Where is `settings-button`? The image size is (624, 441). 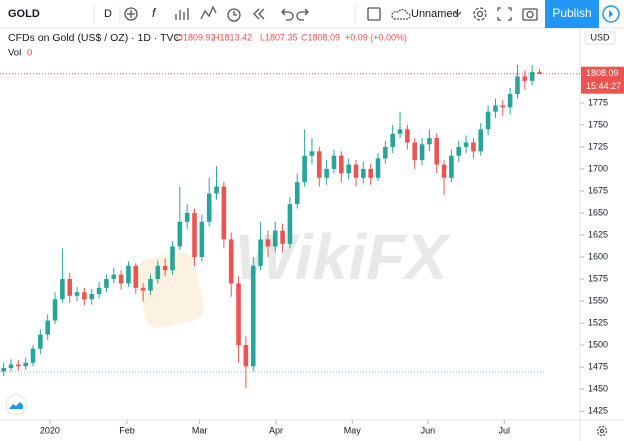
settings-button is located at coordinates (480, 14).